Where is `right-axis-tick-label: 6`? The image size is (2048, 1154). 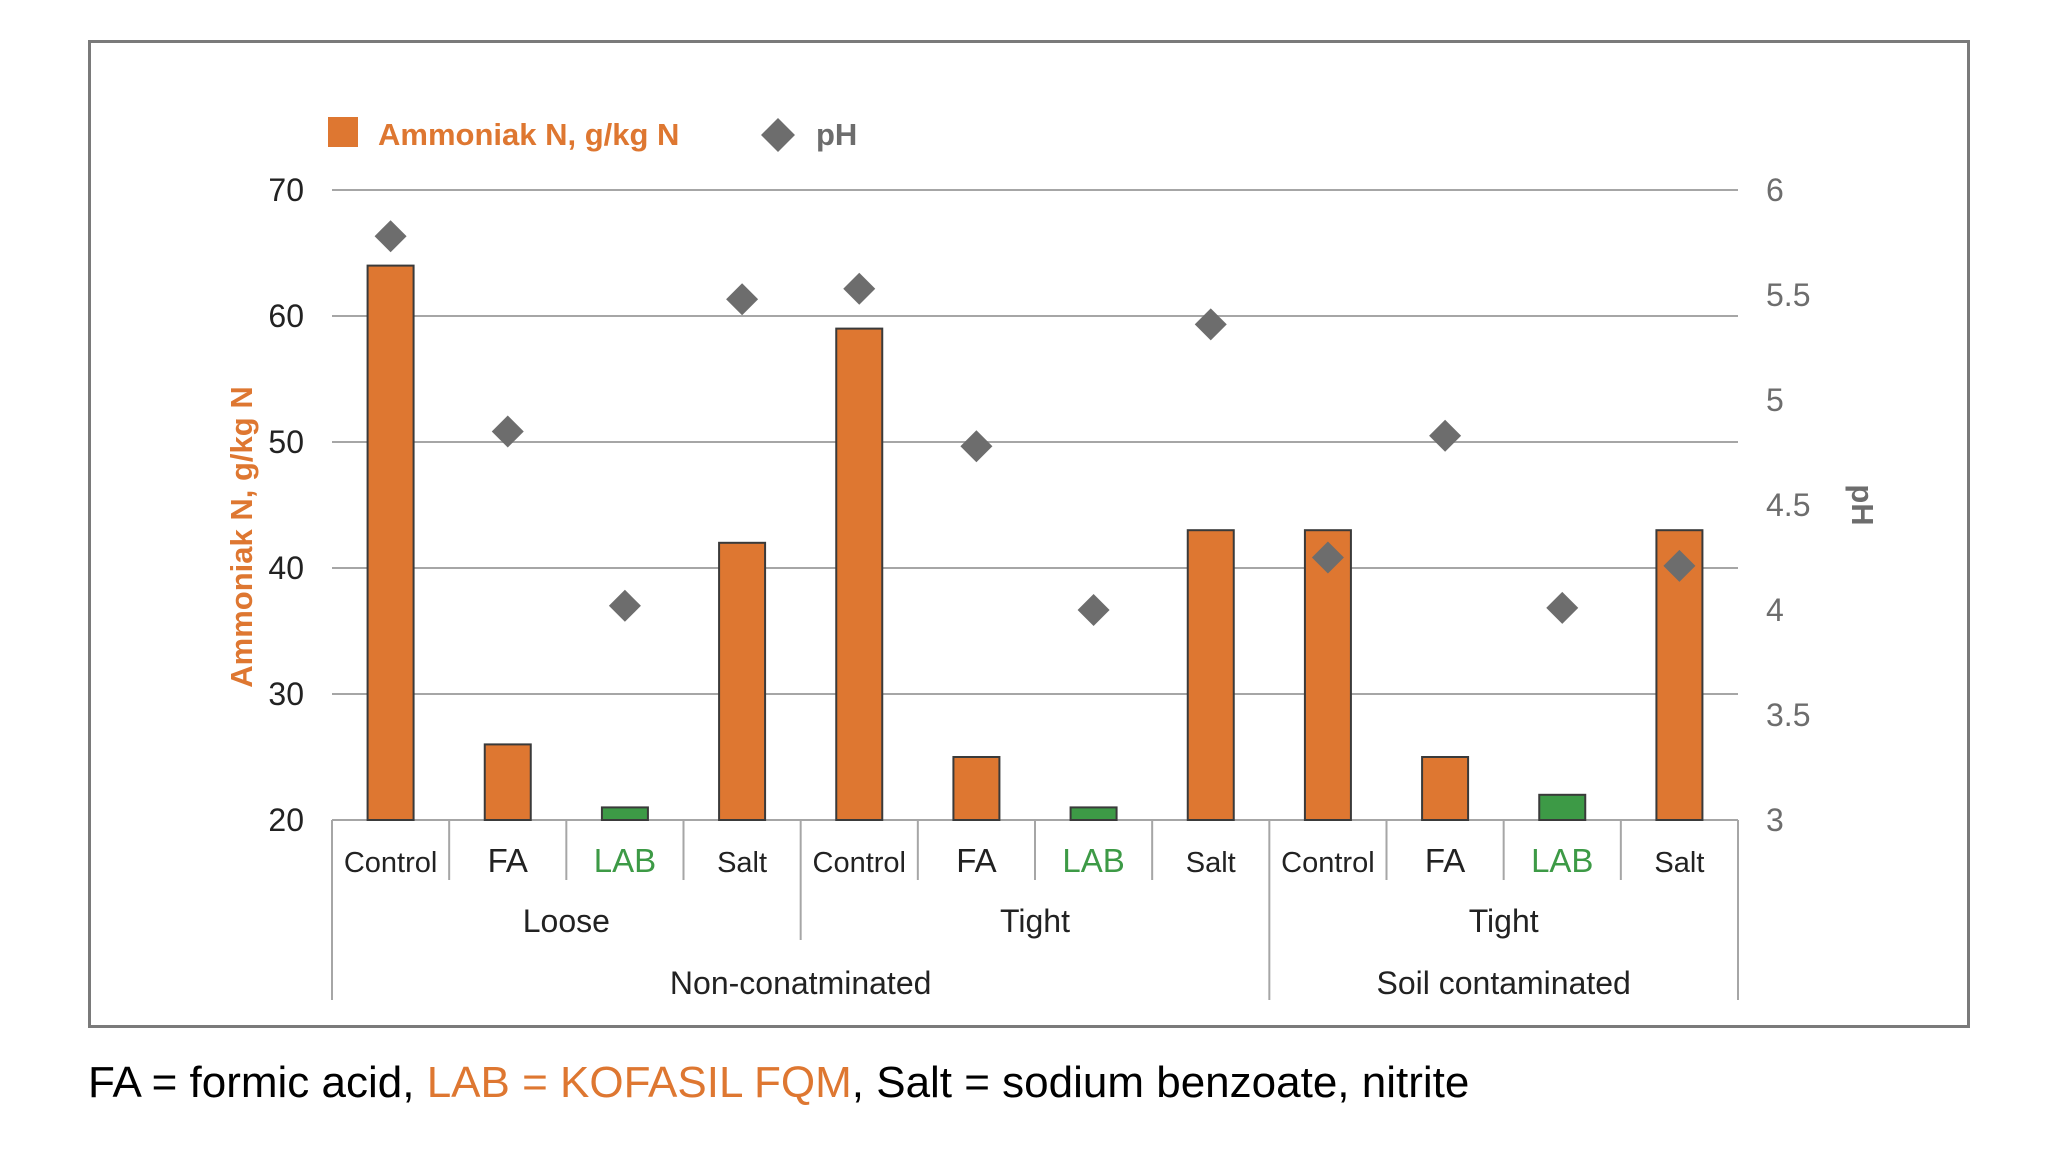
right-axis-tick-label: 6 is located at coordinates (1775, 190).